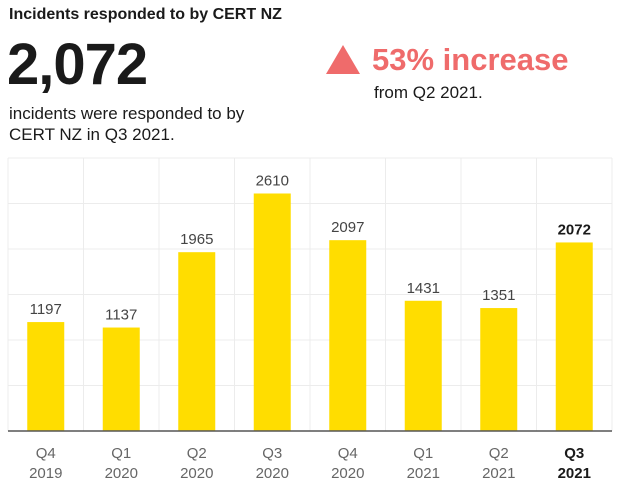 The width and height of the screenshot is (624, 487). What do you see at coordinates (343, 59) in the screenshot?
I see `up-triangle-icon` at bounding box center [343, 59].